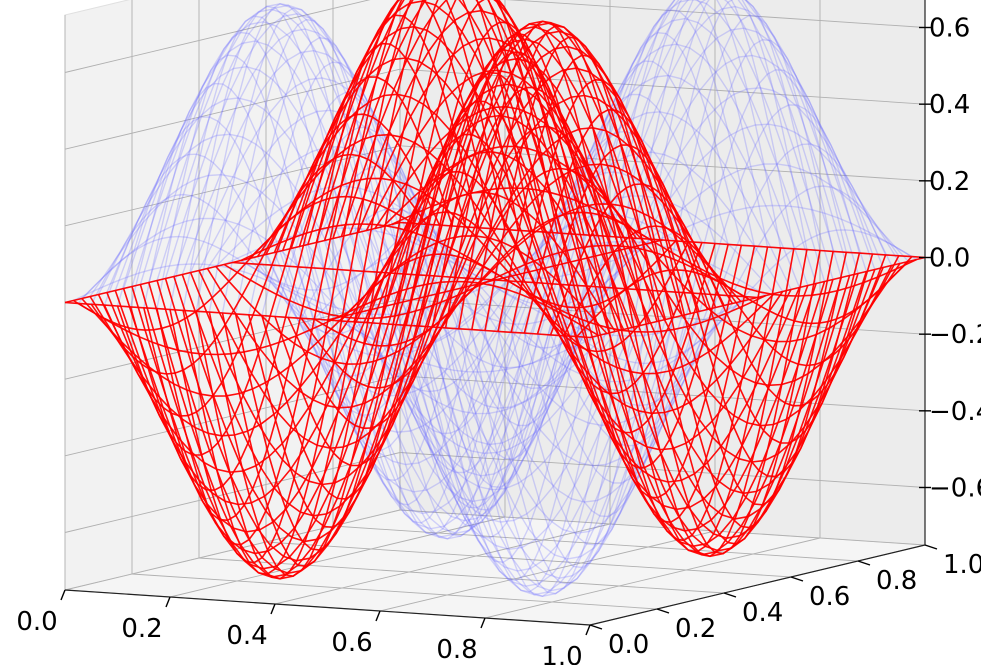  I want to click on x-tick-label: 0.8, so click(456, 650).